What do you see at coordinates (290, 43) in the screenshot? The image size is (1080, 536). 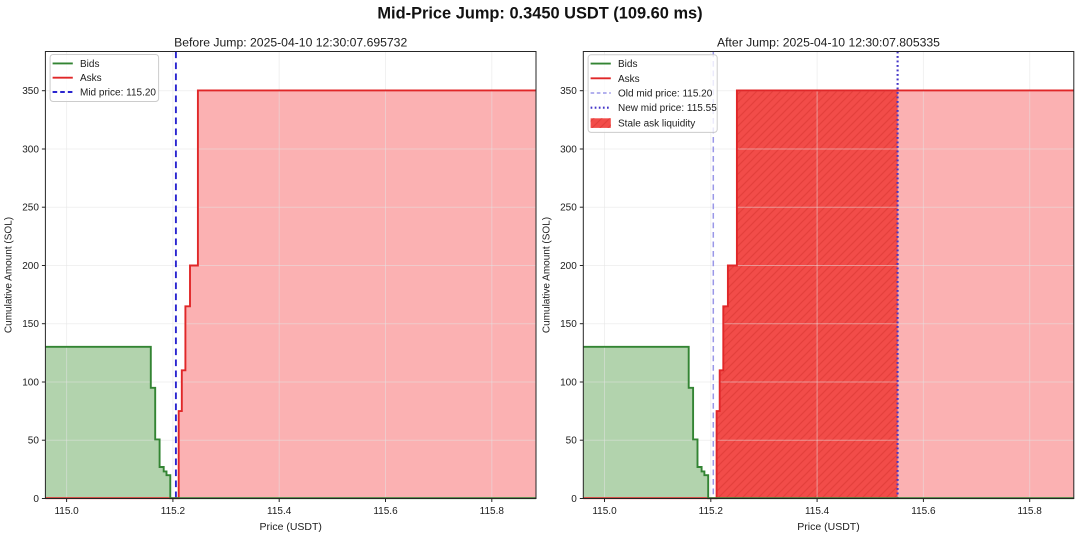 I see `svg-text:Before Jump: 2025-04-10 12:30:: Before Jump: 2025-04-10 12:30:07.695732` at bounding box center [290, 43].